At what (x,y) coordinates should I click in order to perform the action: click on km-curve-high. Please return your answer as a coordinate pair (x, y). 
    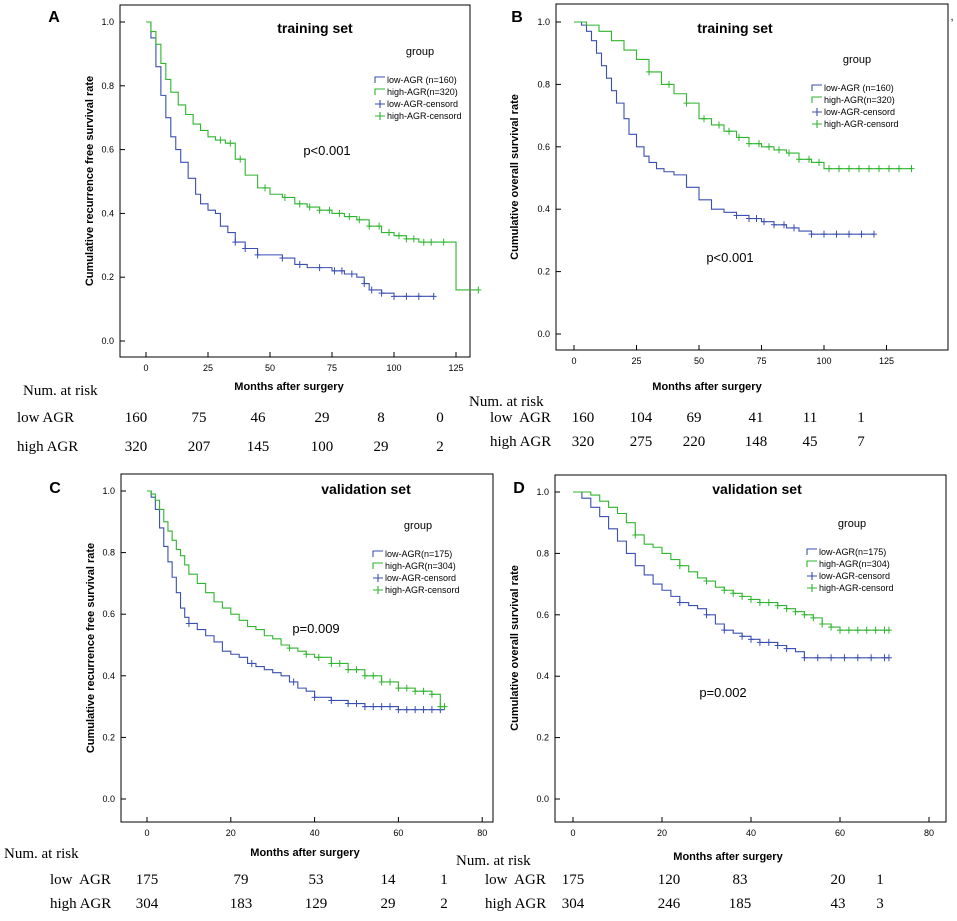
    Looking at the image, I should click on (312, 156).